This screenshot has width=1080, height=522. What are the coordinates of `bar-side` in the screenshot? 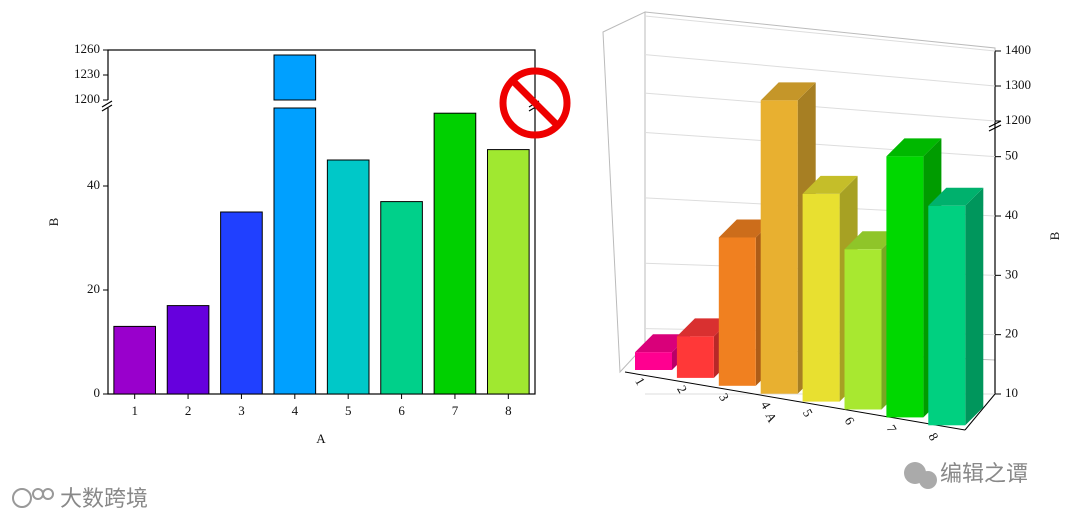 It's located at (974, 306).